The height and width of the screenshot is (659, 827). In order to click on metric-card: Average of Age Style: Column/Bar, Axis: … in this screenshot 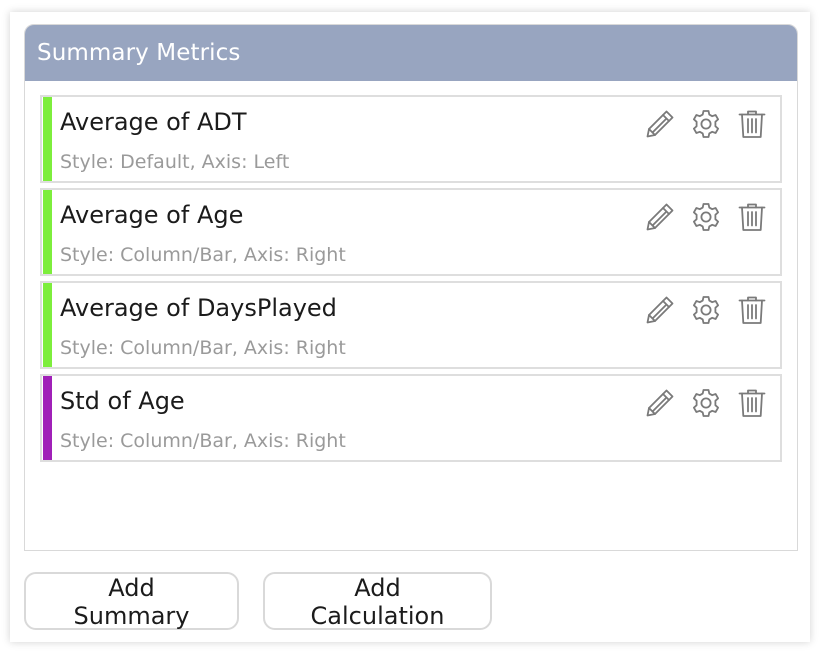, I will do `click(411, 232)`.